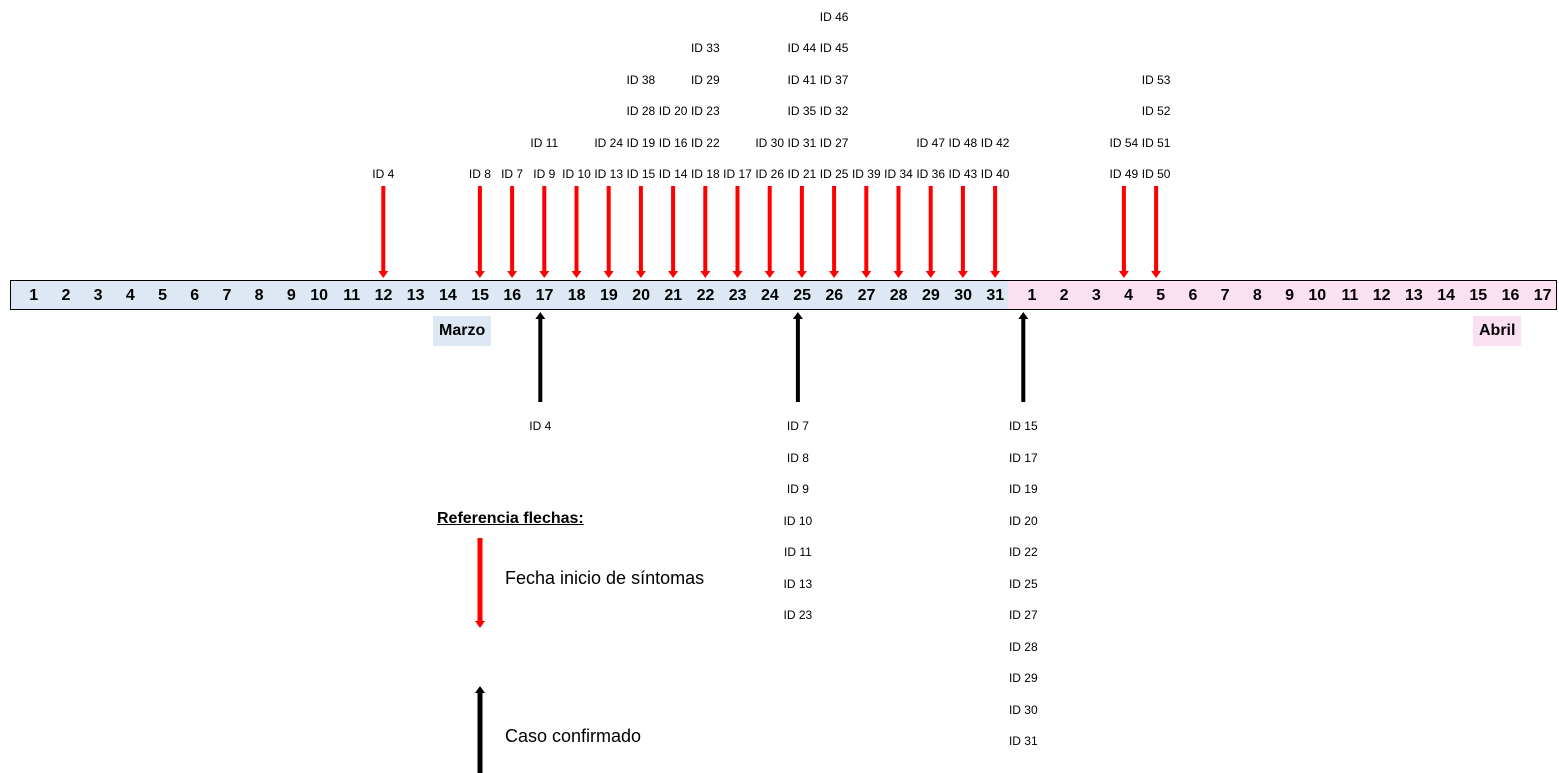 Image resolution: width=1559 pixels, height=773 pixels. I want to click on symptom-id-label: ID 9, so click(544, 174).